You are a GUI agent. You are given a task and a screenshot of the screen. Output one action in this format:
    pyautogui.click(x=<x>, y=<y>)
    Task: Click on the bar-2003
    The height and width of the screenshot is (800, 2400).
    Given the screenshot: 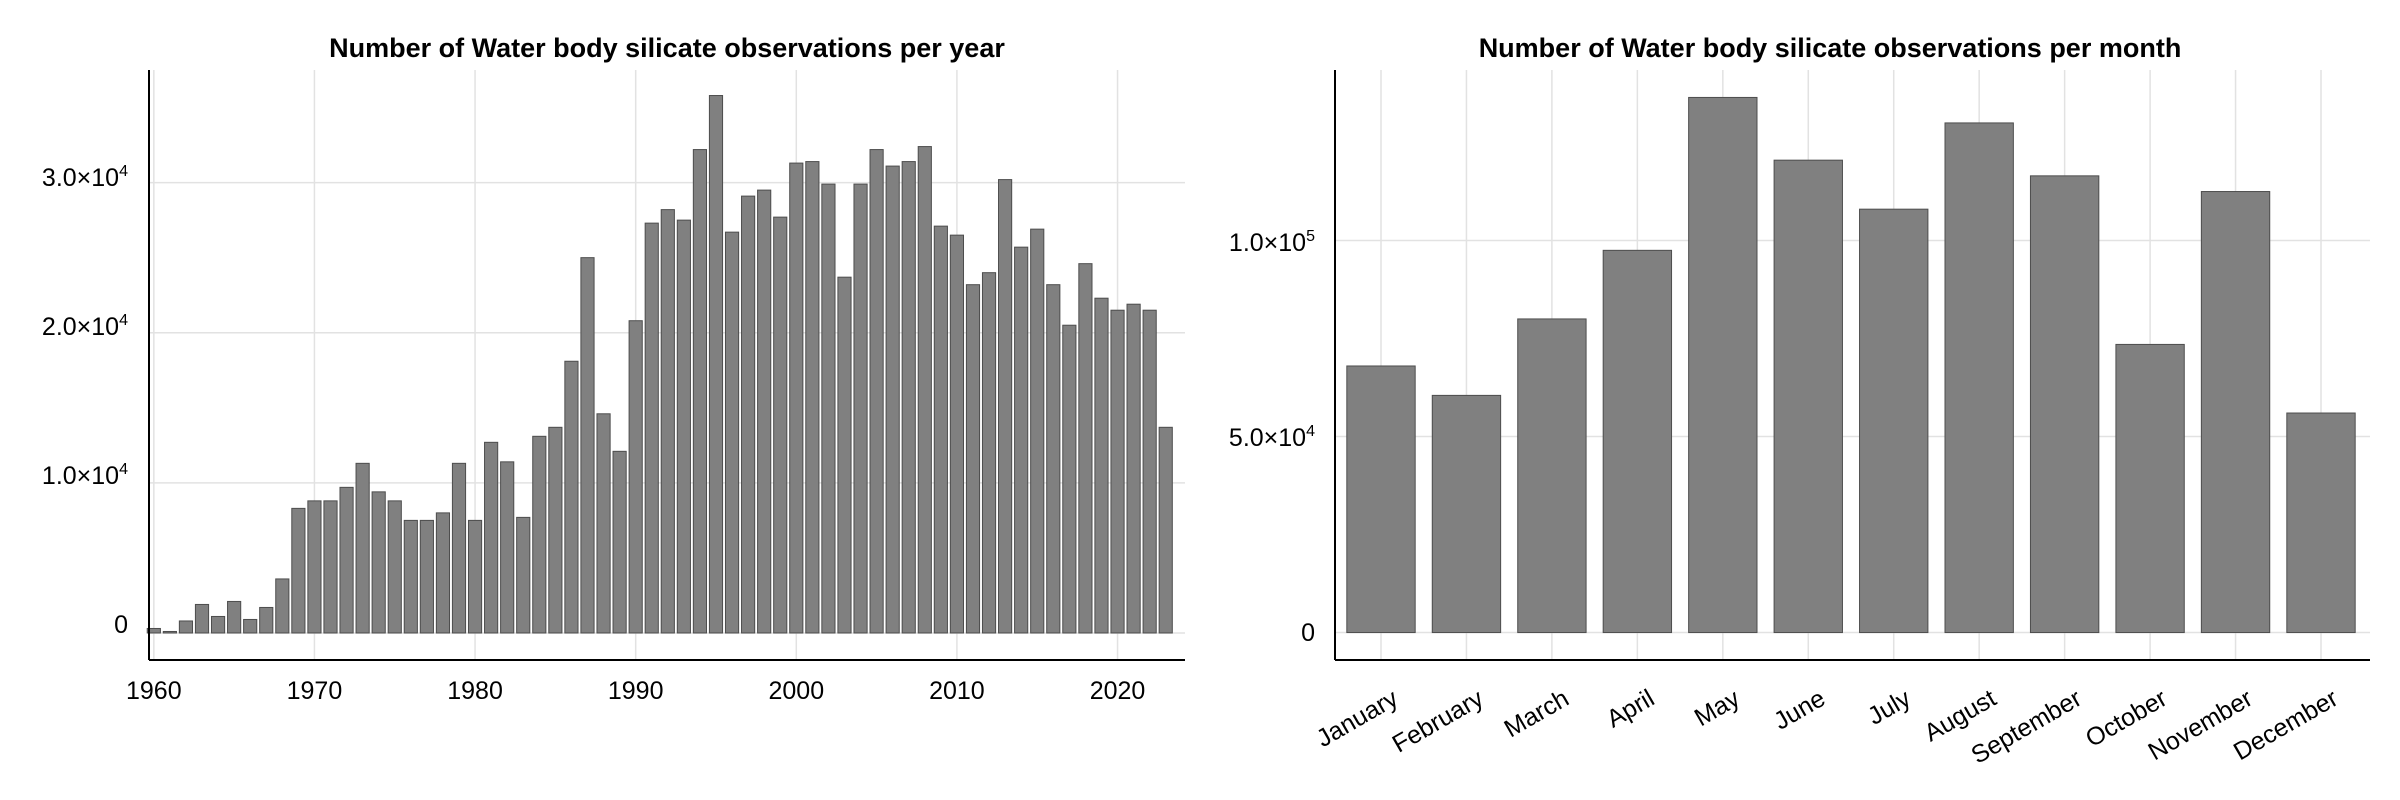 What is the action you would take?
    pyautogui.click(x=844, y=455)
    